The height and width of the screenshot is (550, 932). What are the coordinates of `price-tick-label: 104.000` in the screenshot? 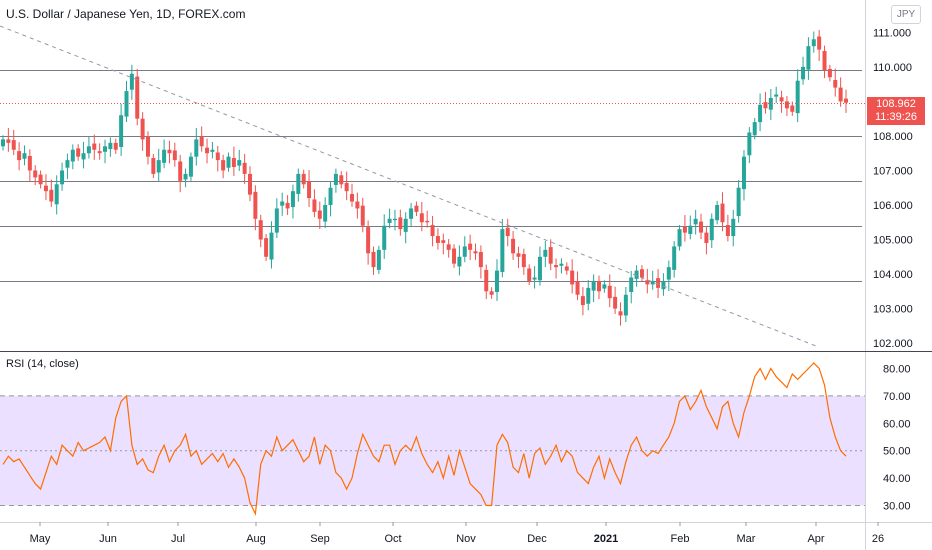 It's located at (893, 275).